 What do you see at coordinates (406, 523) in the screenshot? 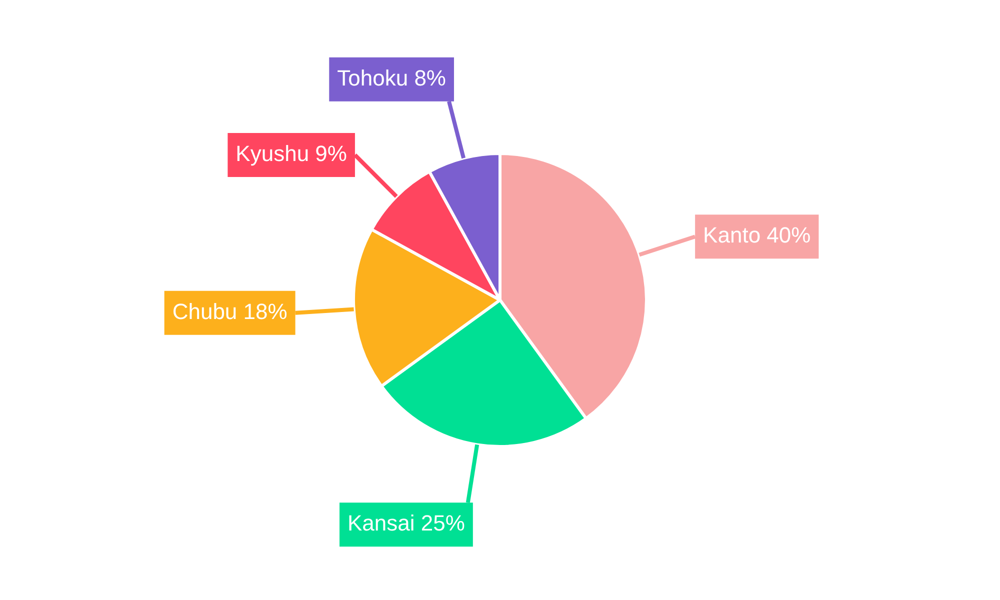
I see `slice-label: Kansai 25%` at bounding box center [406, 523].